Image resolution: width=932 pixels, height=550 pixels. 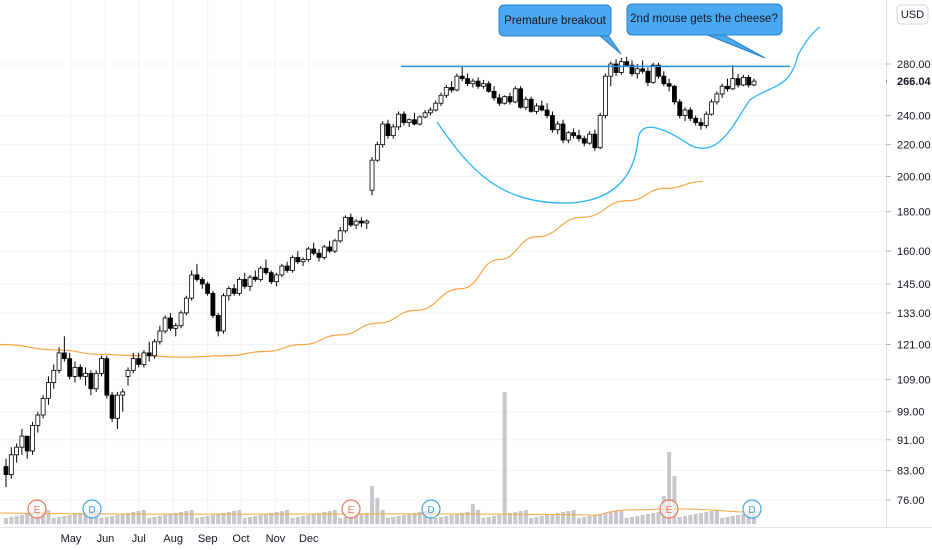 I want to click on last-price-label: 266.04, so click(x=914, y=82).